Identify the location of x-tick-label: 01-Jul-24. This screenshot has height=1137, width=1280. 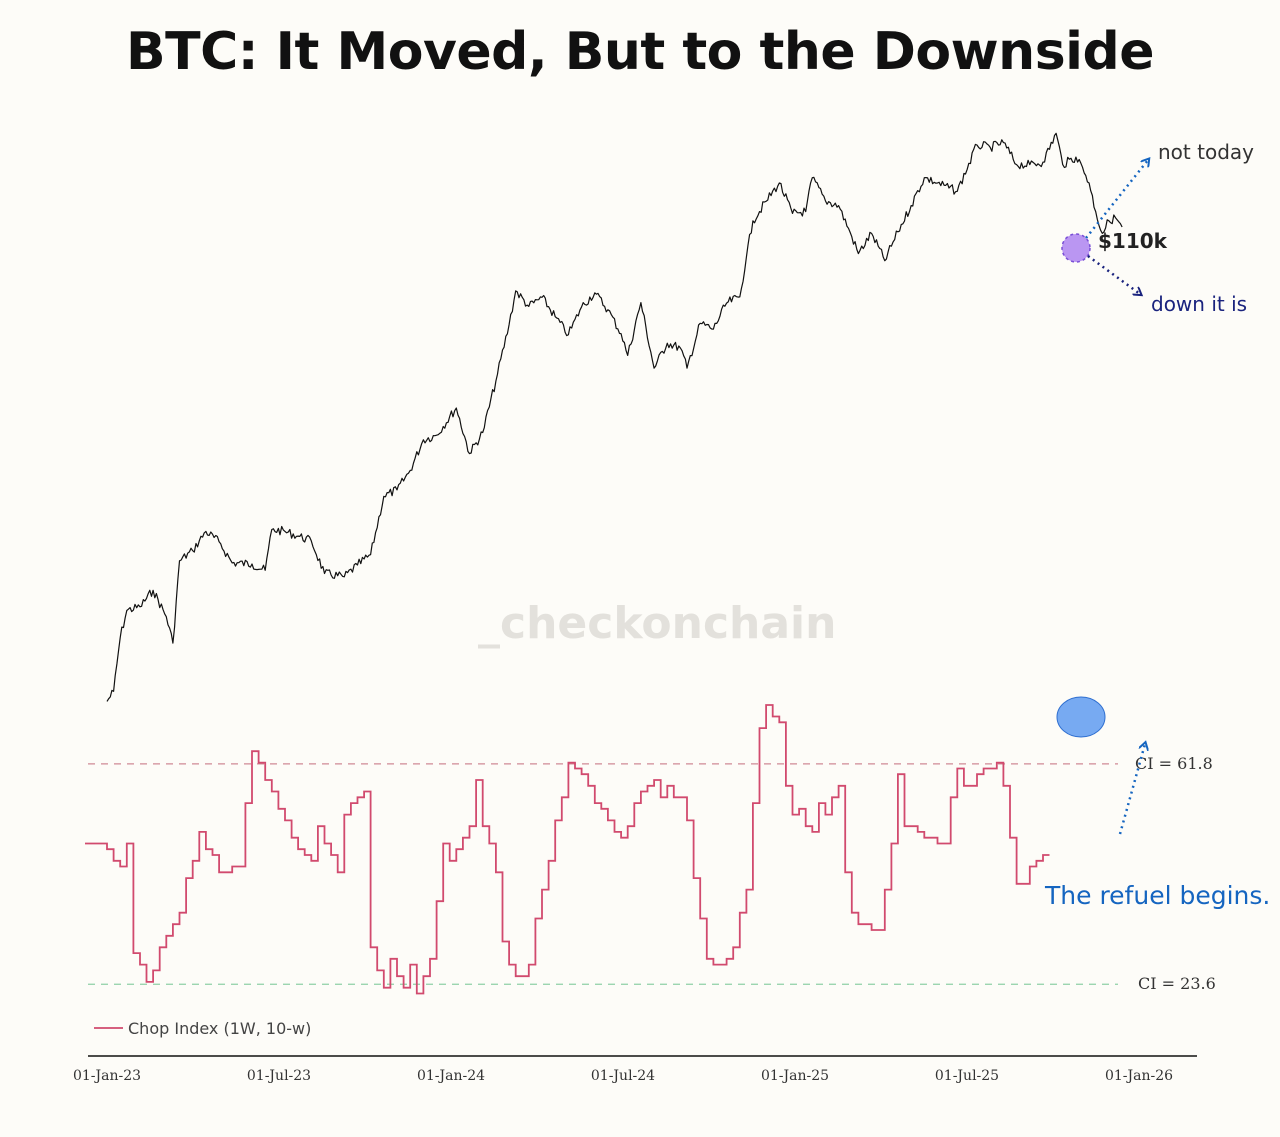
(623, 1076).